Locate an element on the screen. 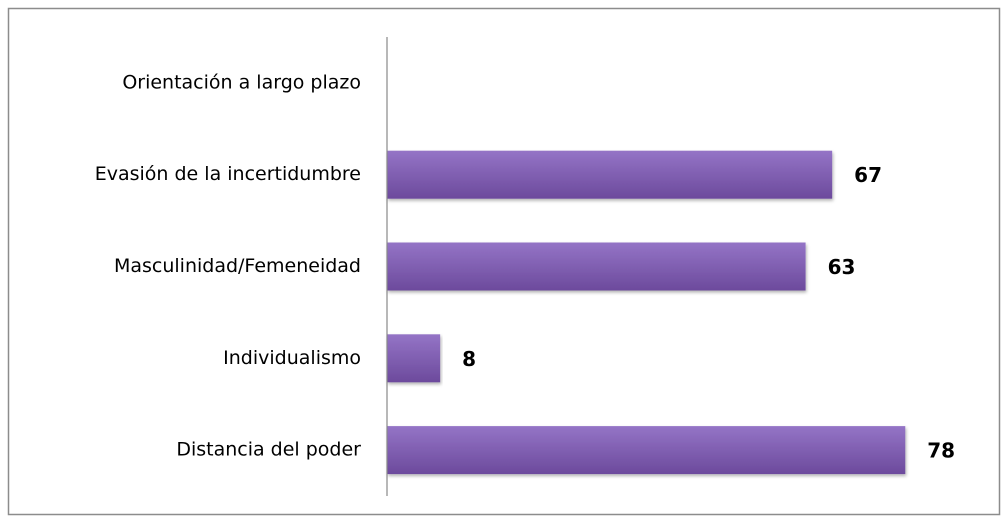  value-label: 67 is located at coordinates (868, 175).